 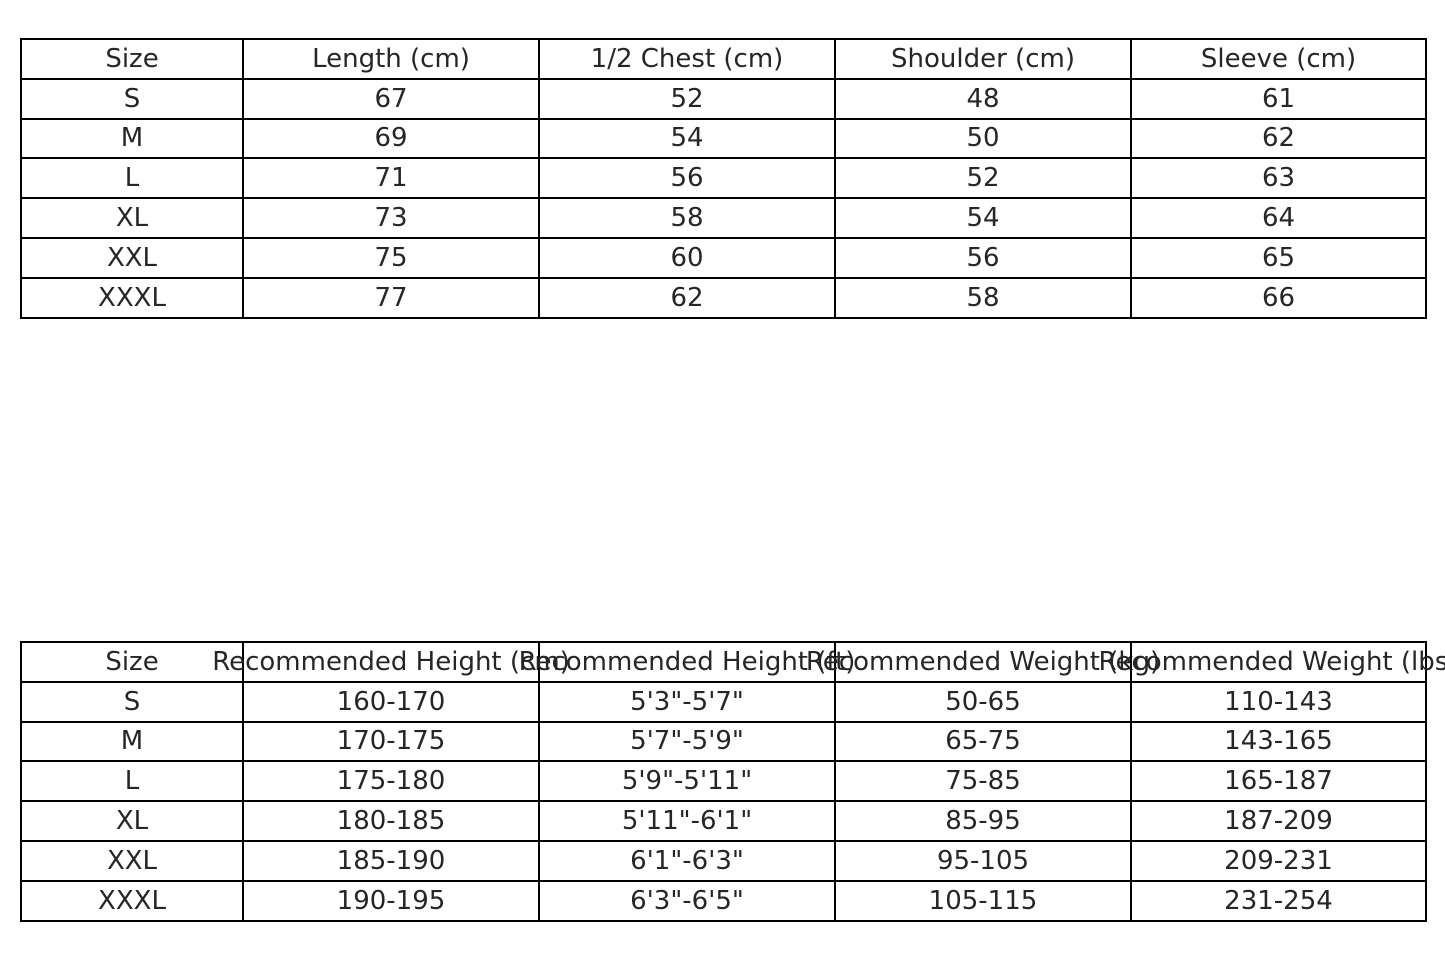 I want to click on table-cell: 75-85, so click(x=983, y=781).